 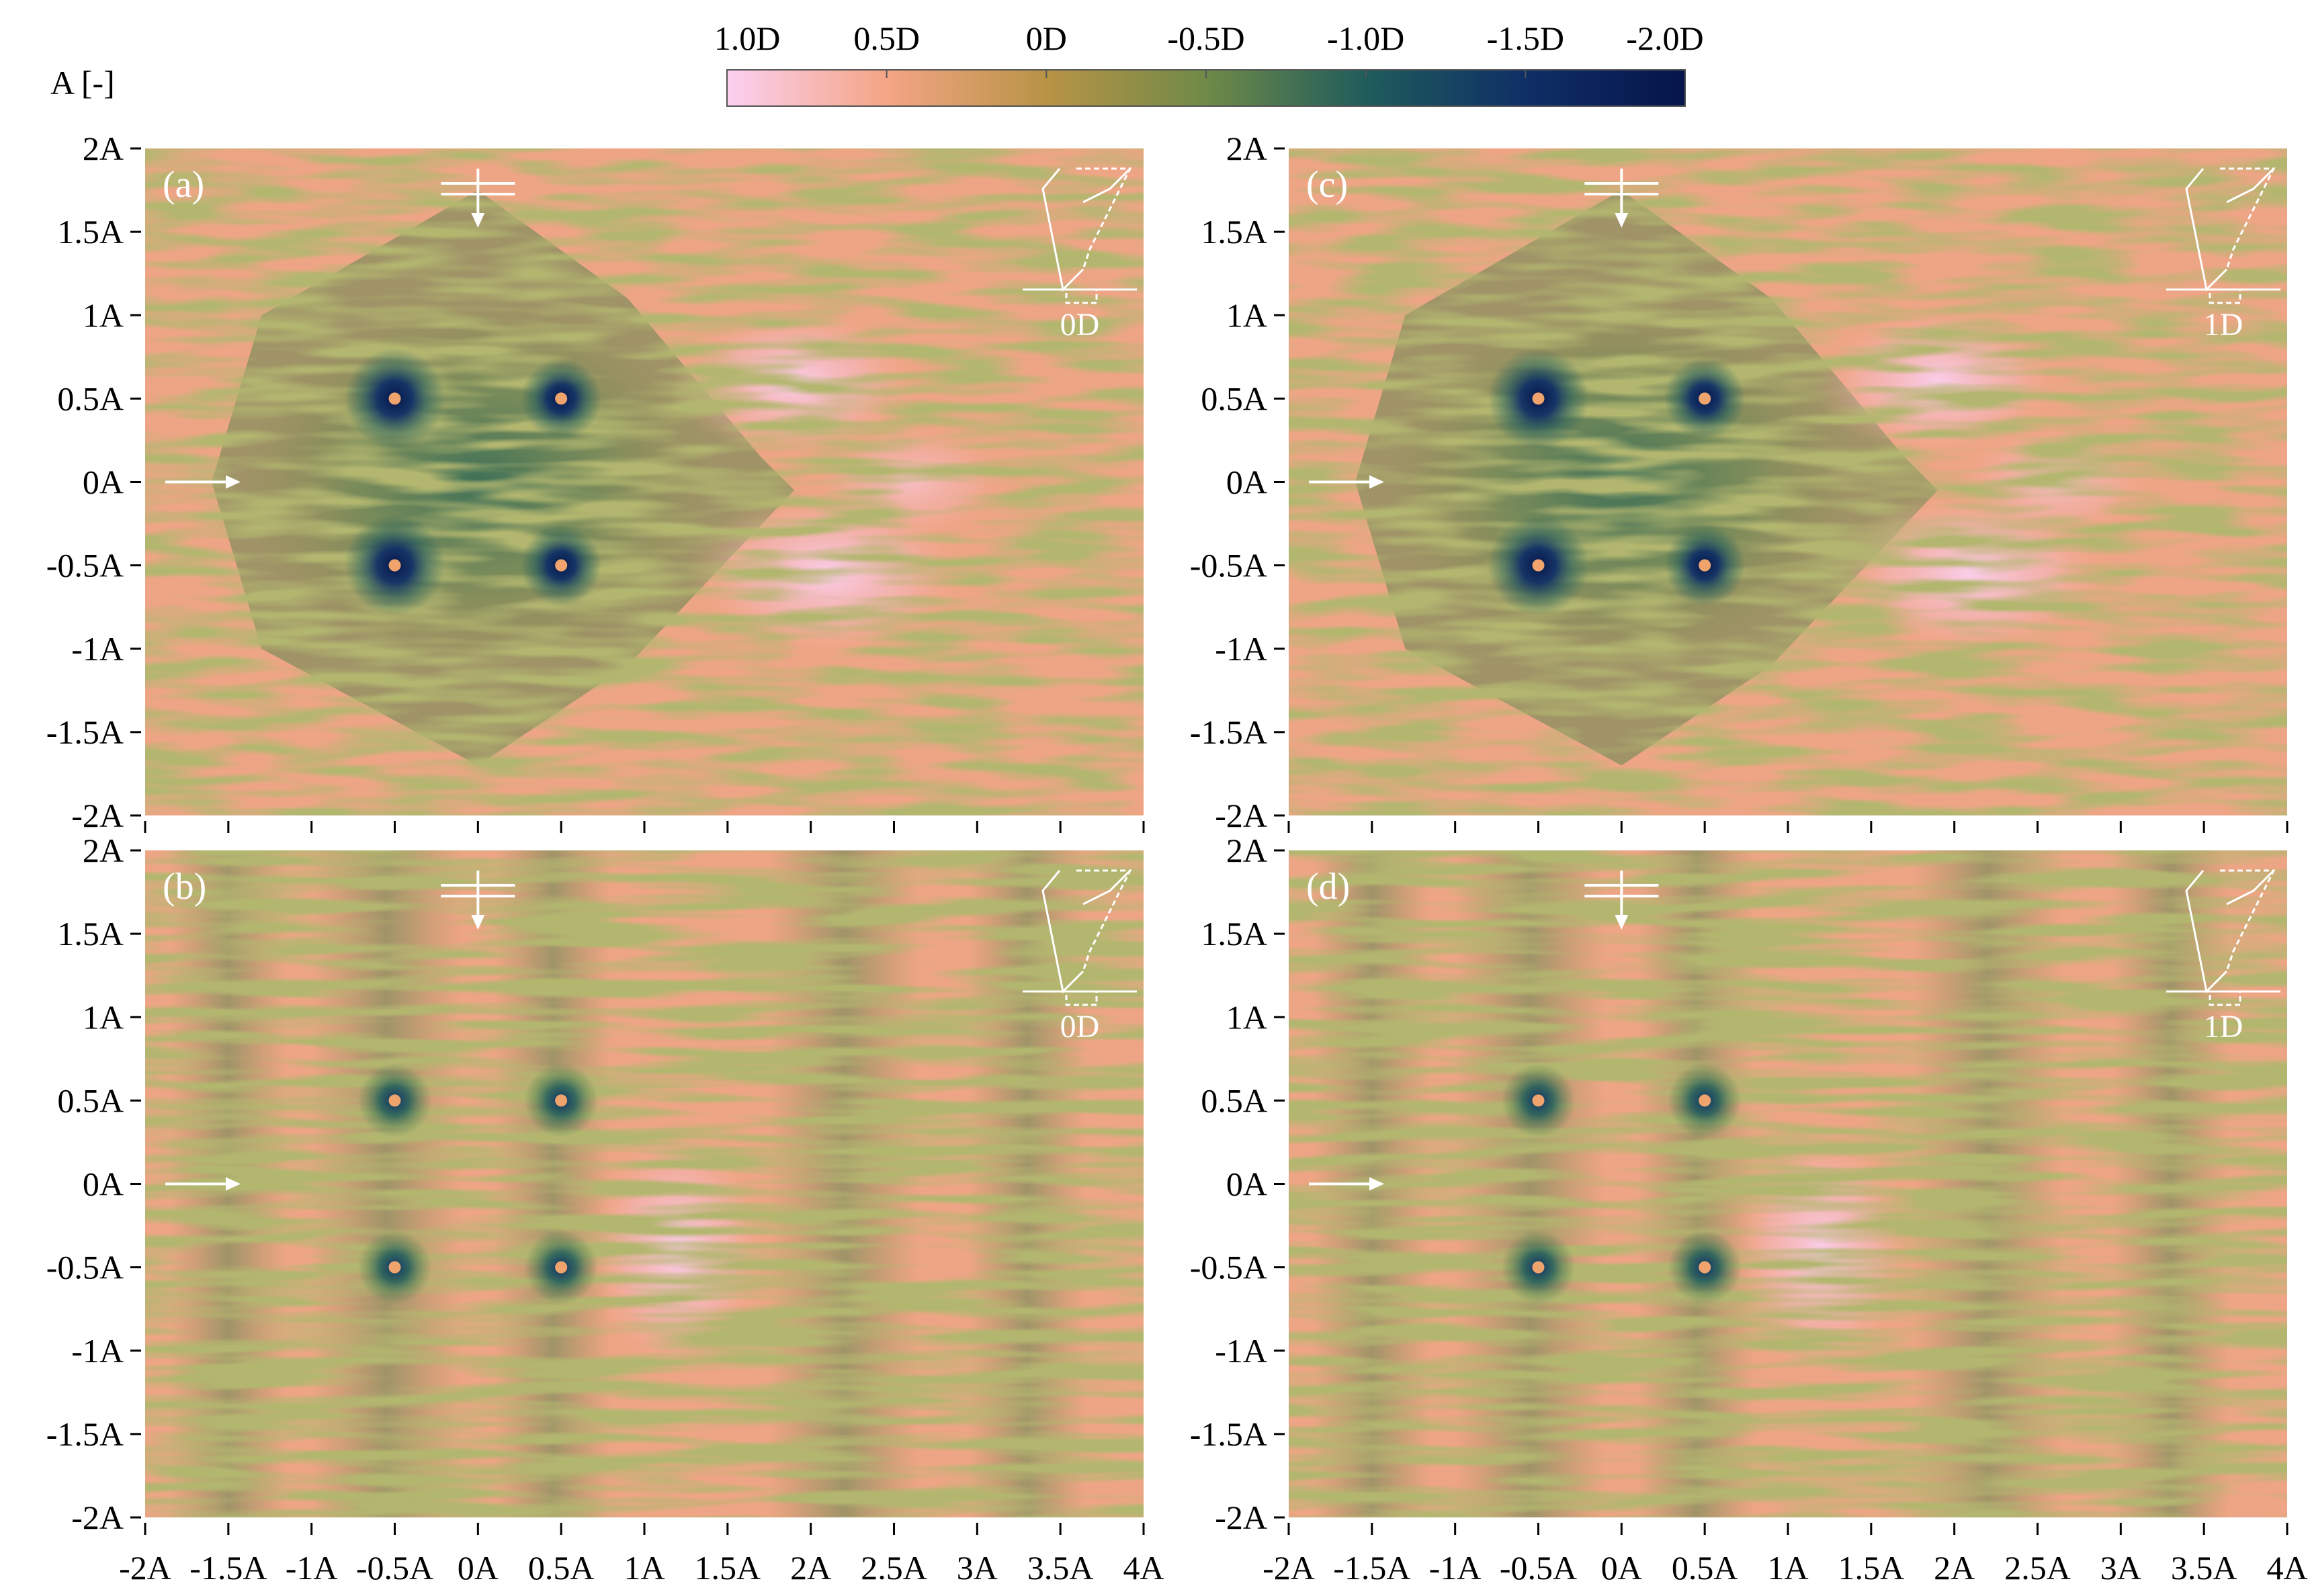 I want to click on x-tick-label: 2.5A, so click(x=894, y=1568).